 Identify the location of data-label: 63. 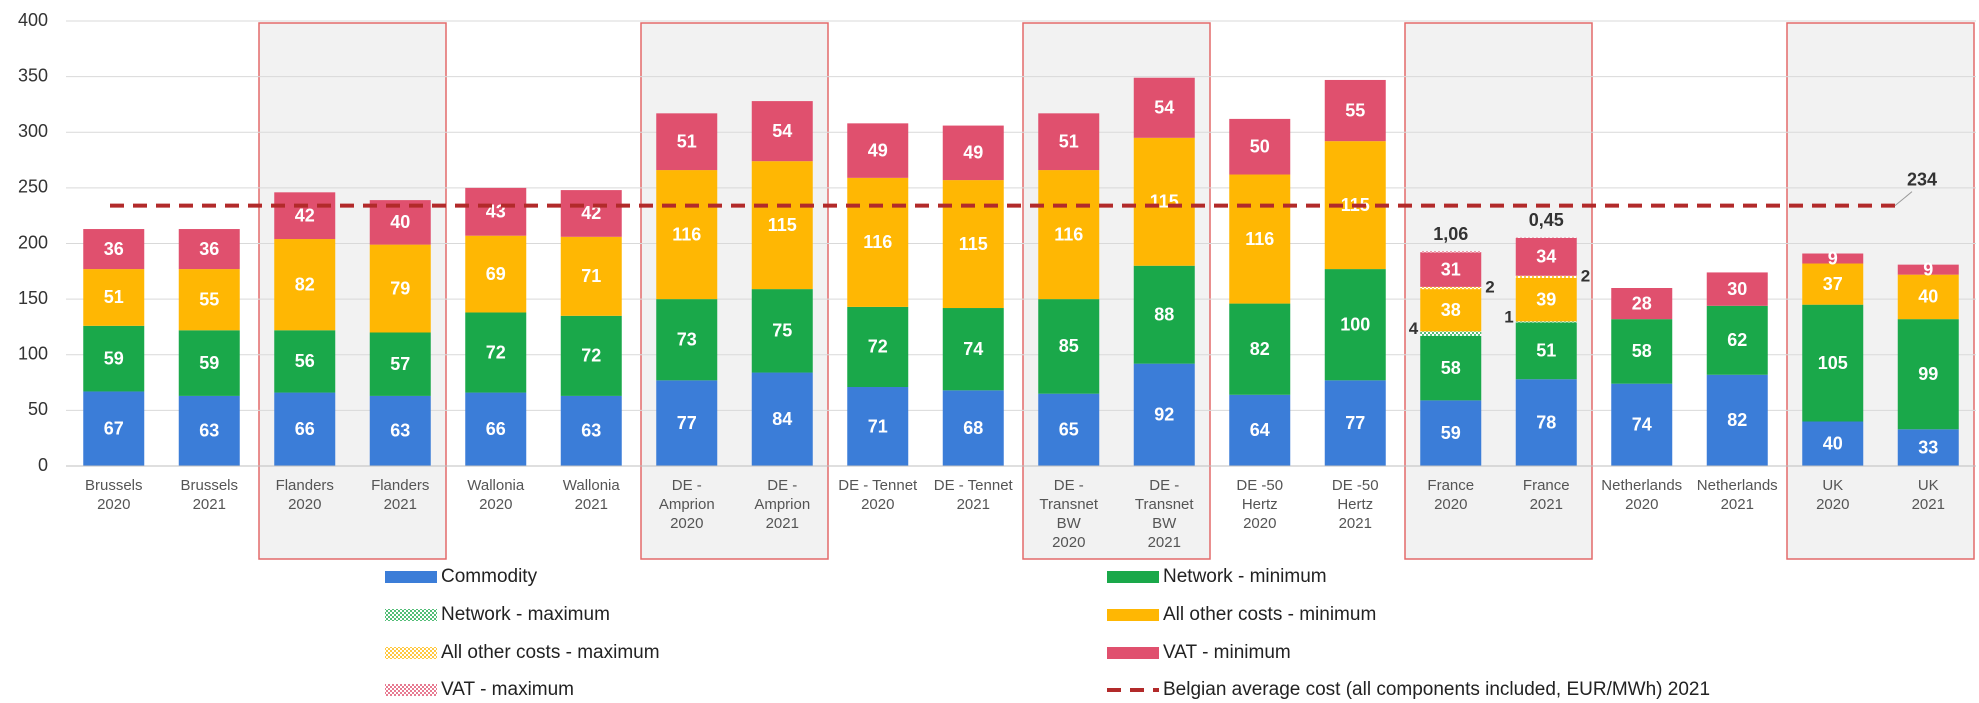
(209, 431).